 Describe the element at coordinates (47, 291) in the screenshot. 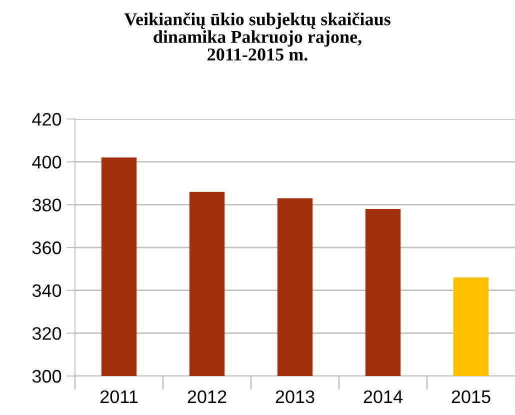

I see `y-tick-label: 340` at that location.